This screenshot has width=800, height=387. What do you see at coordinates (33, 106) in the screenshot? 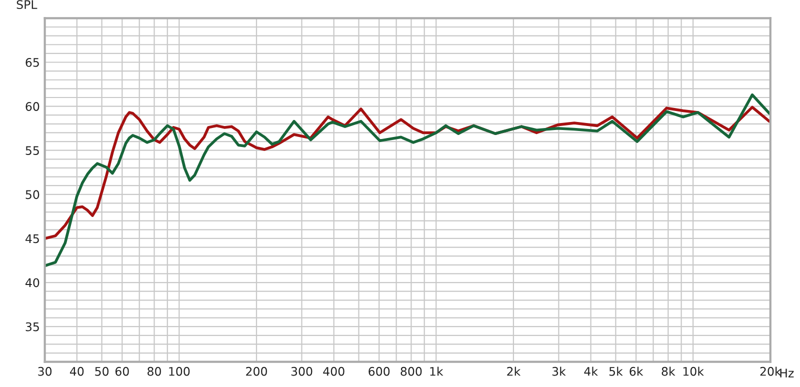
I see `y-tick-label: 60` at bounding box center [33, 106].